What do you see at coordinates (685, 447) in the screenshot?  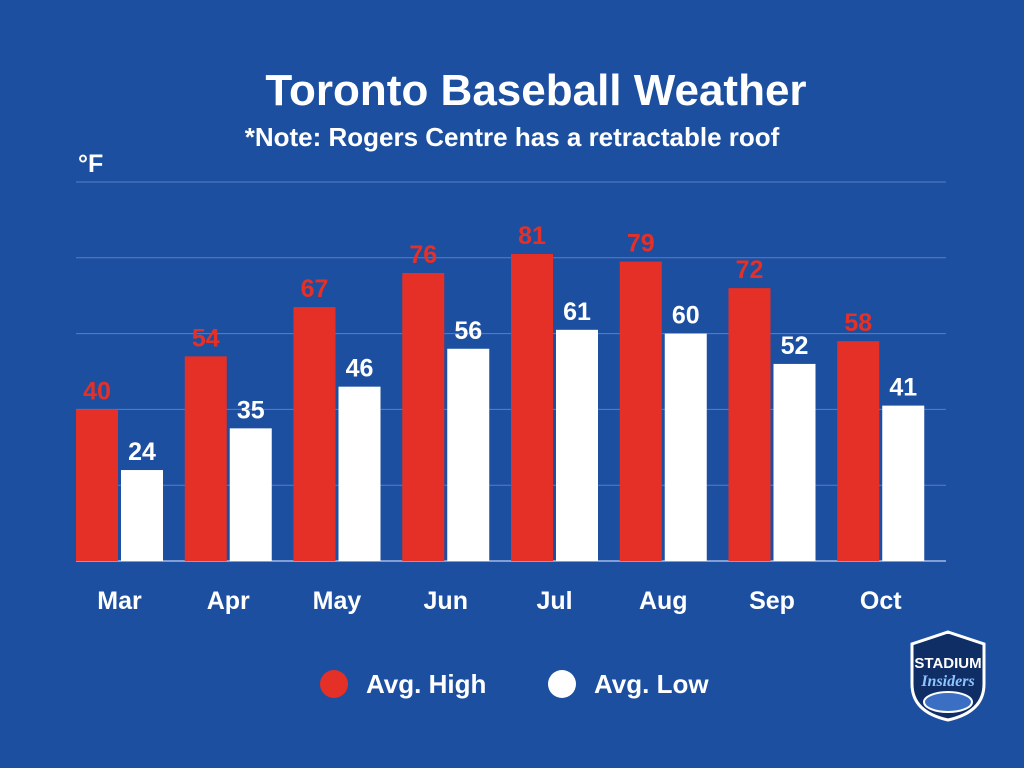 I see `bar-avg-low-aug` at bounding box center [685, 447].